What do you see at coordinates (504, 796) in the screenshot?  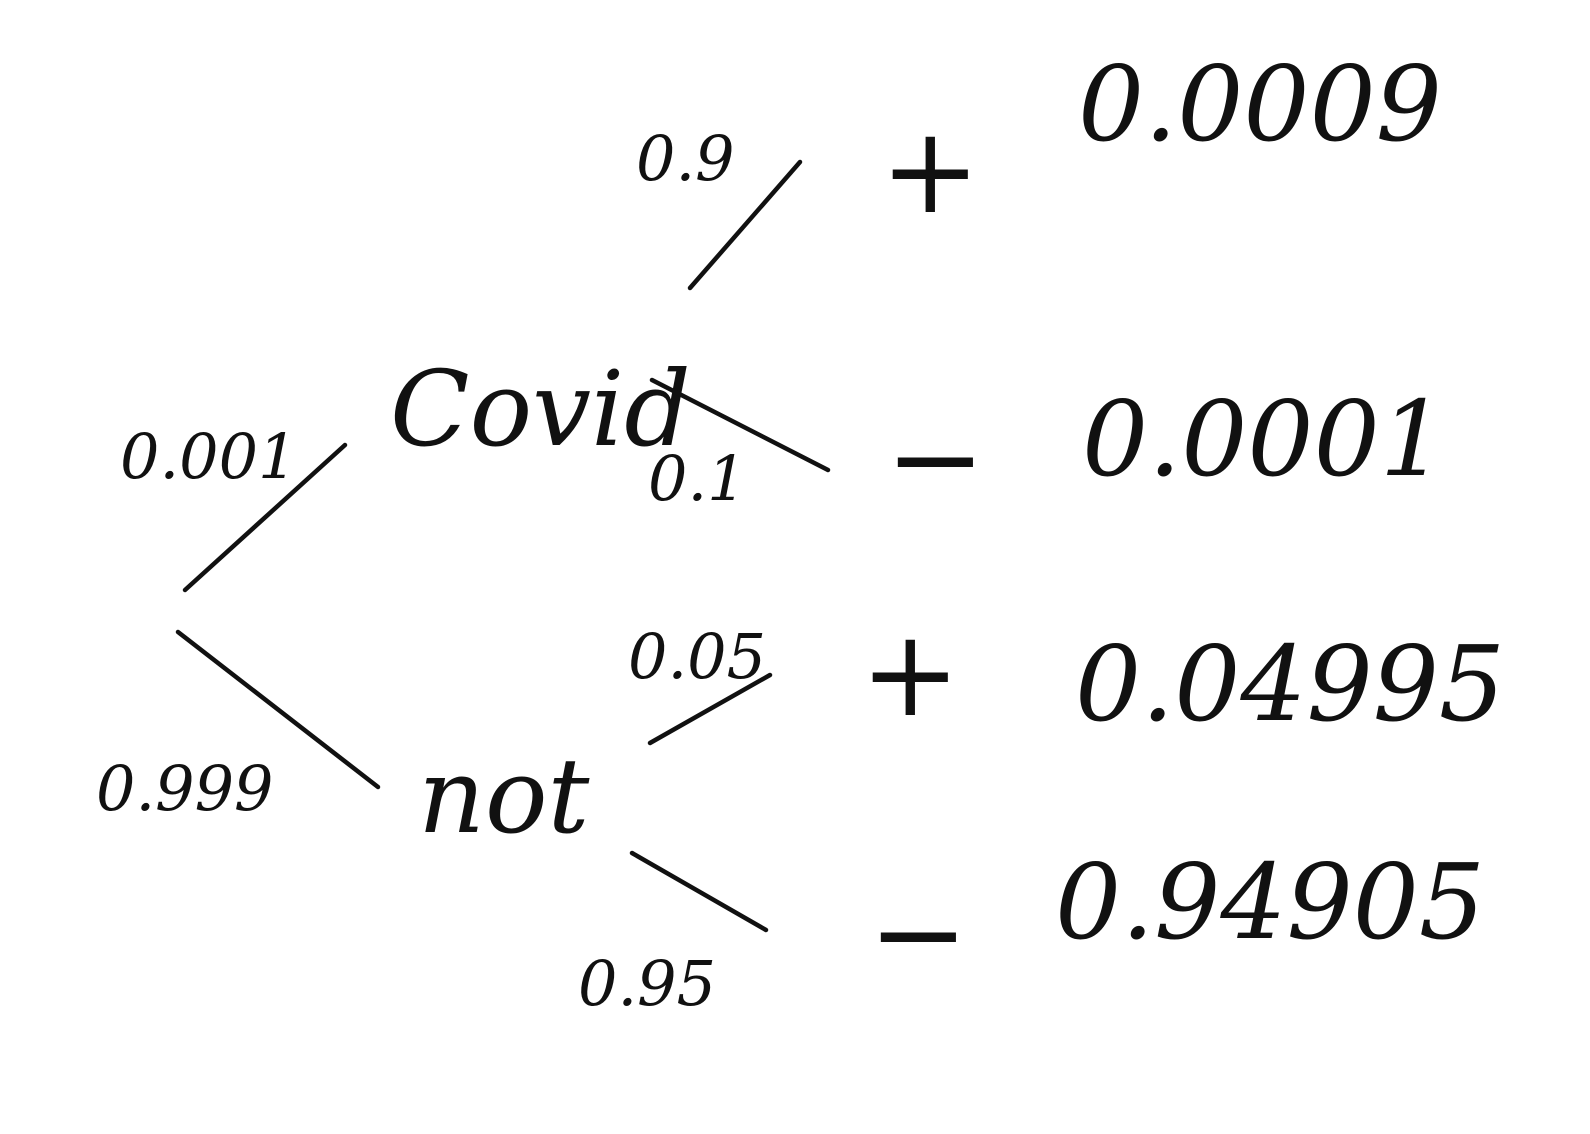 I see `node-not: not` at bounding box center [504, 796].